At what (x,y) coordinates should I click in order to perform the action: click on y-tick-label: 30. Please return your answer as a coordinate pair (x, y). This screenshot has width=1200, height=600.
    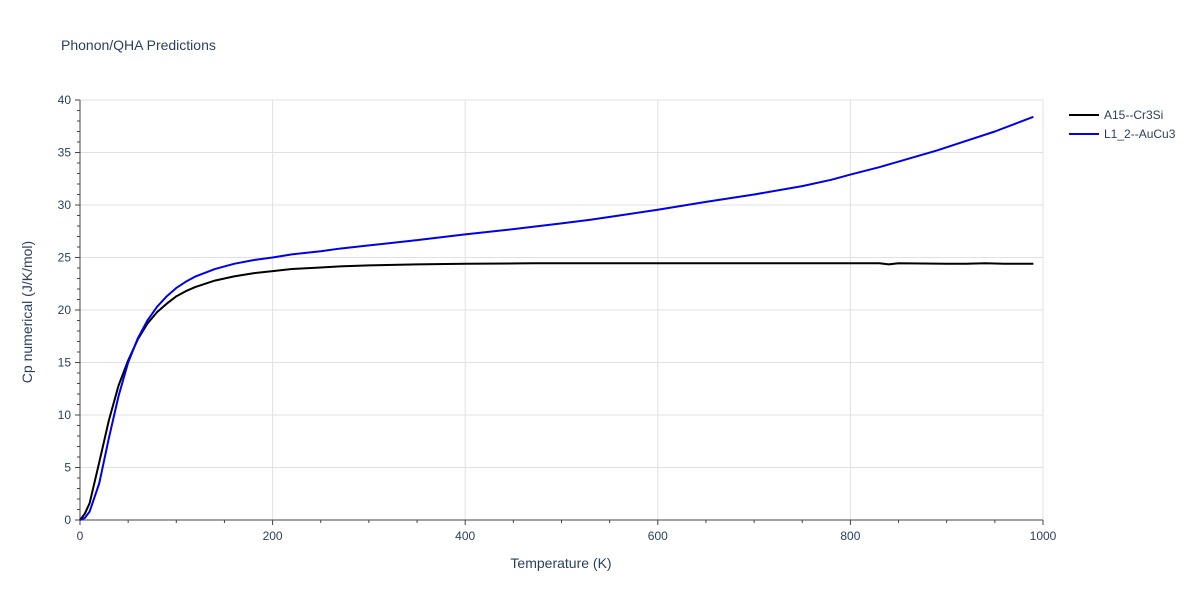
    Looking at the image, I should click on (65, 205).